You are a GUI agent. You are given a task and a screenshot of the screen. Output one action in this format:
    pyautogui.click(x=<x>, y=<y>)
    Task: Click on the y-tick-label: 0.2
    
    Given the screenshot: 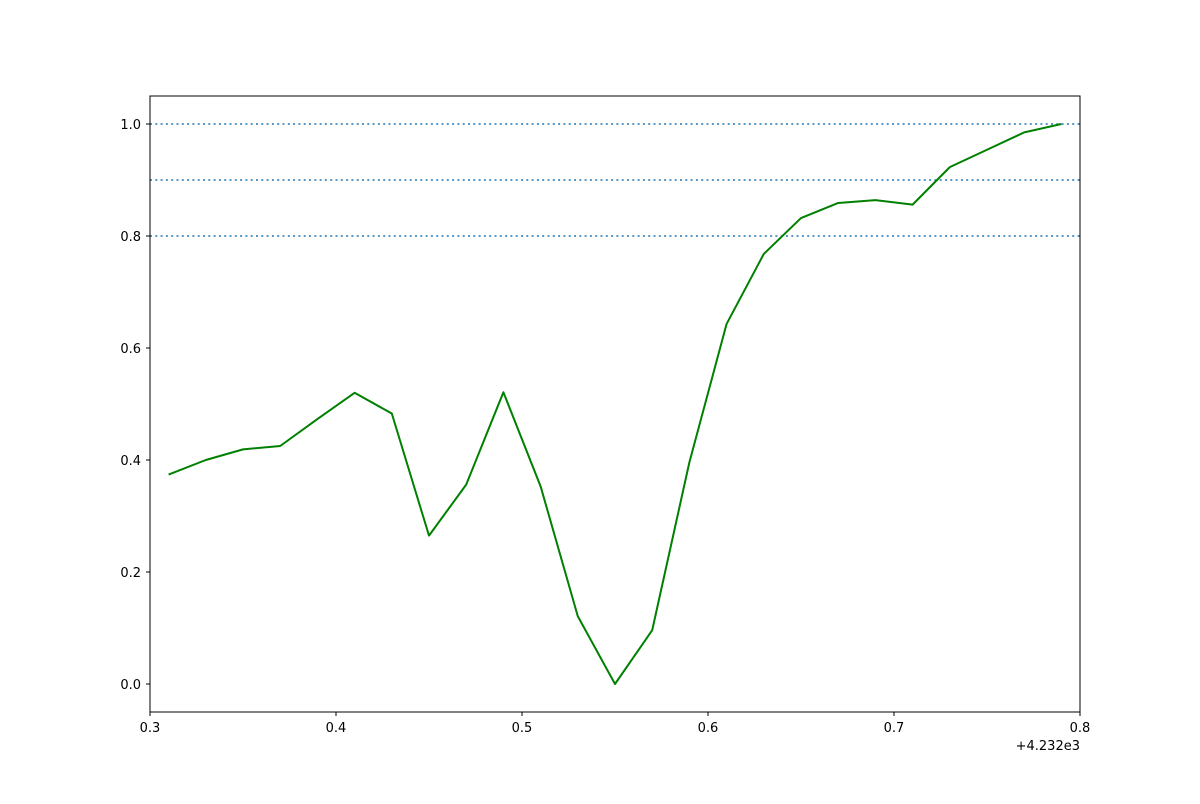 What is the action you would take?
    pyautogui.click(x=130, y=573)
    